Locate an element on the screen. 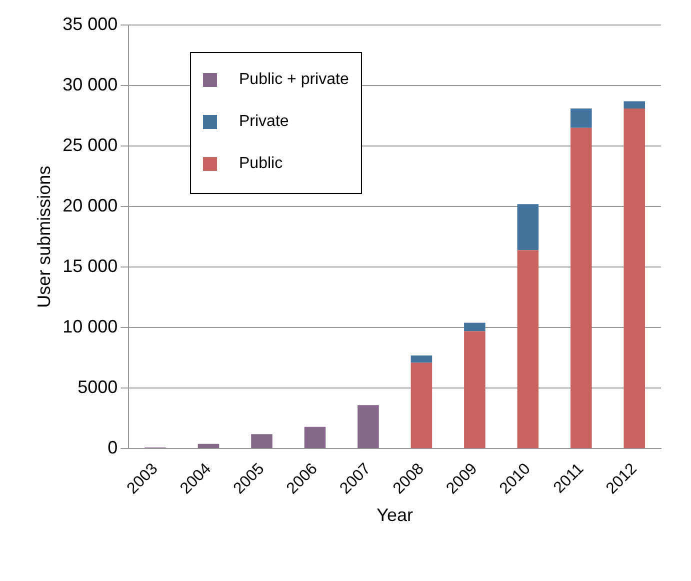 The width and height of the screenshot is (691, 581). y-tick-label: 35 000 is located at coordinates (90, 24).